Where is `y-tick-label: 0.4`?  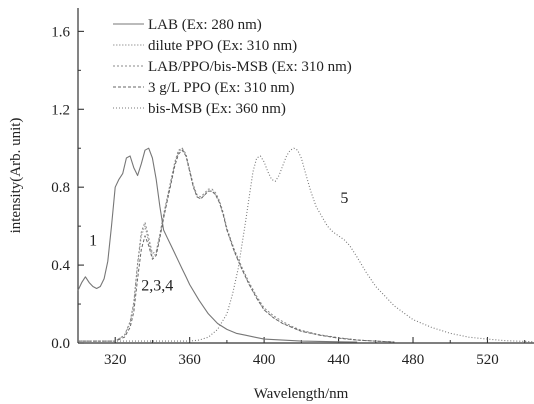
y-tick-label: 0.4 is located at coordinates (60, 266).